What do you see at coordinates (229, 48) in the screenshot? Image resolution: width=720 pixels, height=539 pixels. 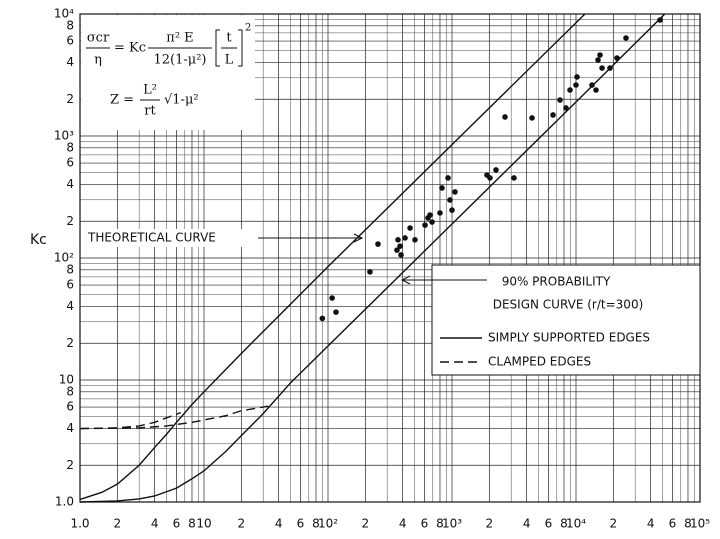 I see `bracket` at bounding box center [229, 48].